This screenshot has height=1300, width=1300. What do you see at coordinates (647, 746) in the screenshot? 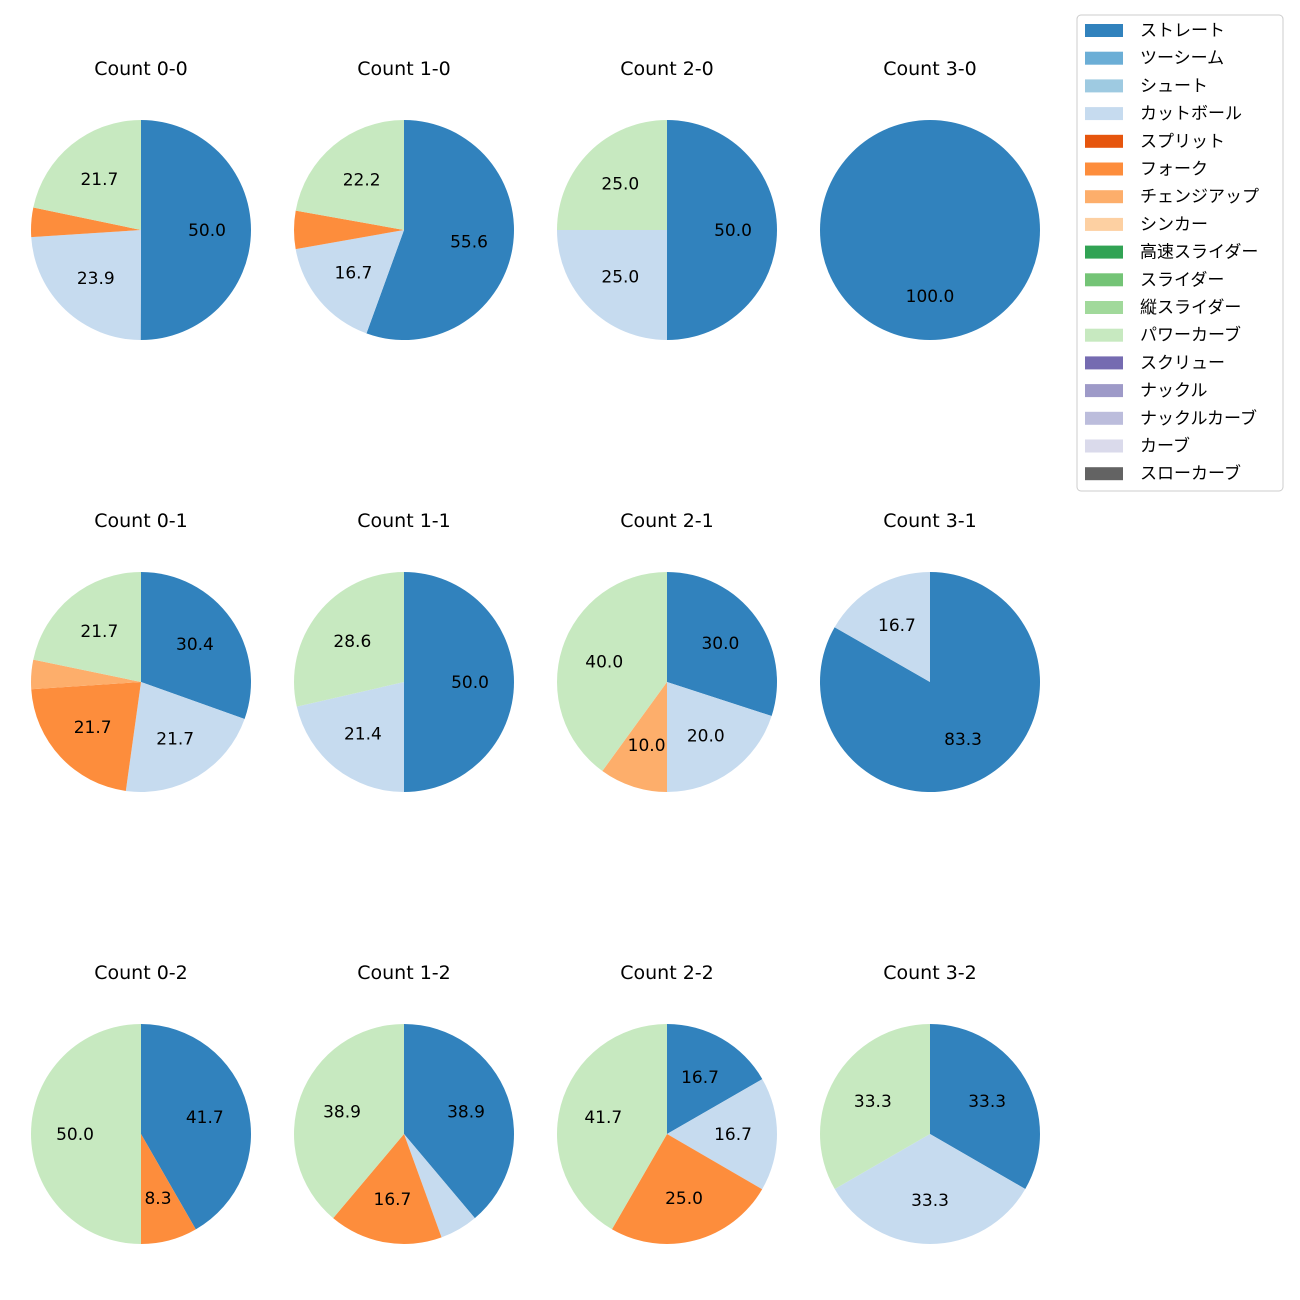
I see `slice-label: 10.0` at bounding box center [647, 746].